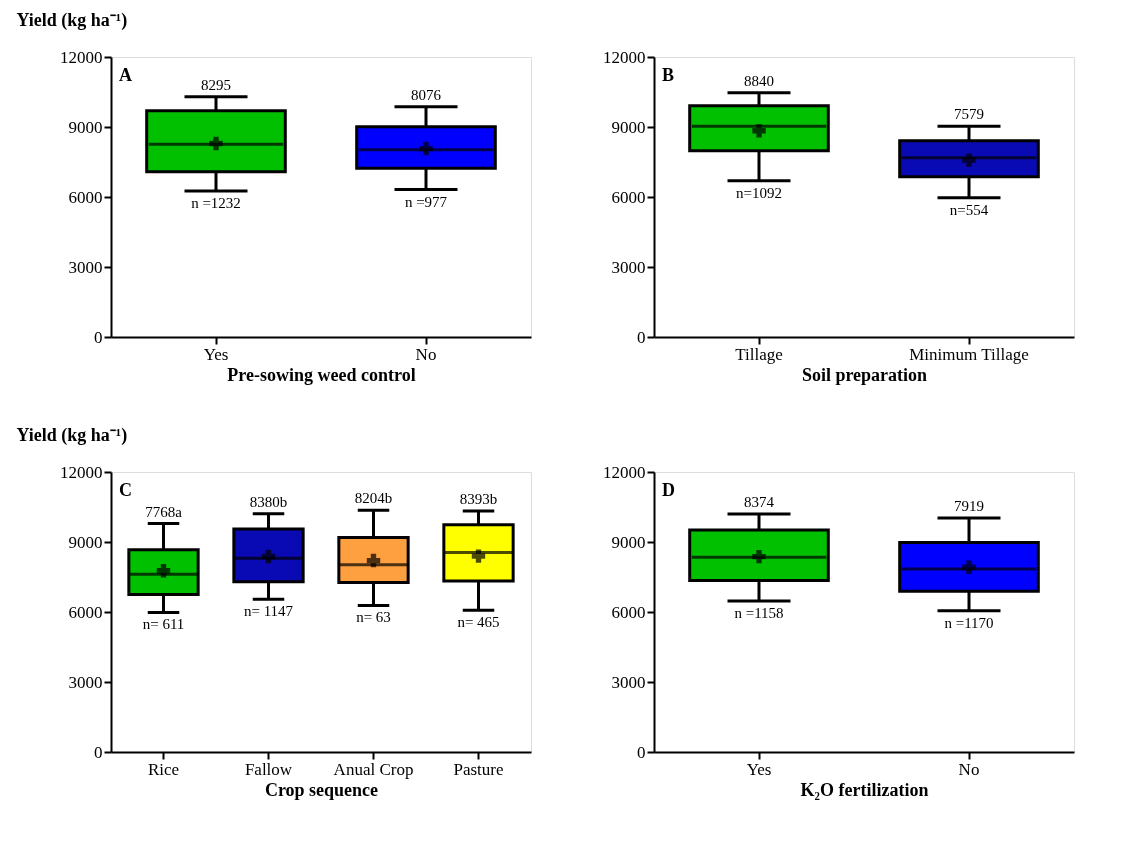 The height and width of the screenshot is (854, 1134). What do you see at coordinates (478, 769) in the screenshot?
I see `x-tick-label: Pasture` at bounding box center [478, 769].